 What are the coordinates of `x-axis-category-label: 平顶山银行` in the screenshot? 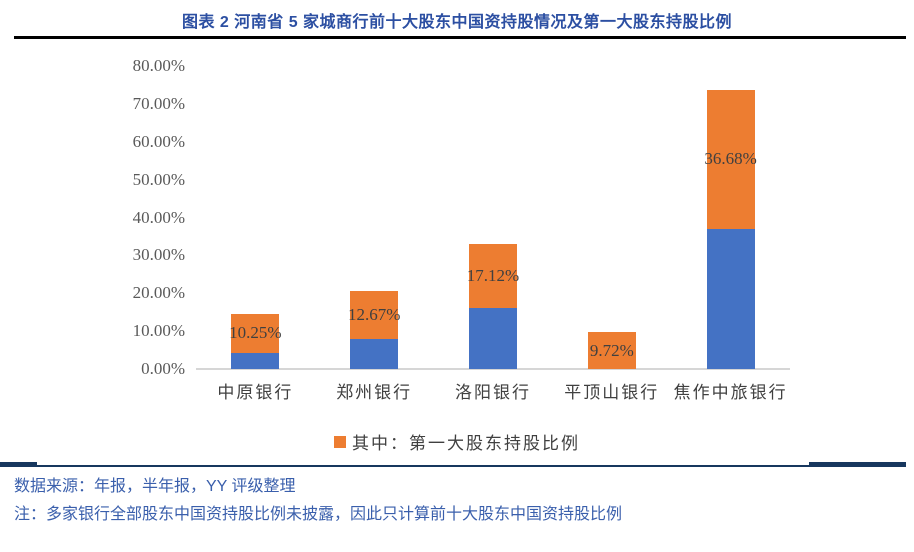 It's located at (612, 392).